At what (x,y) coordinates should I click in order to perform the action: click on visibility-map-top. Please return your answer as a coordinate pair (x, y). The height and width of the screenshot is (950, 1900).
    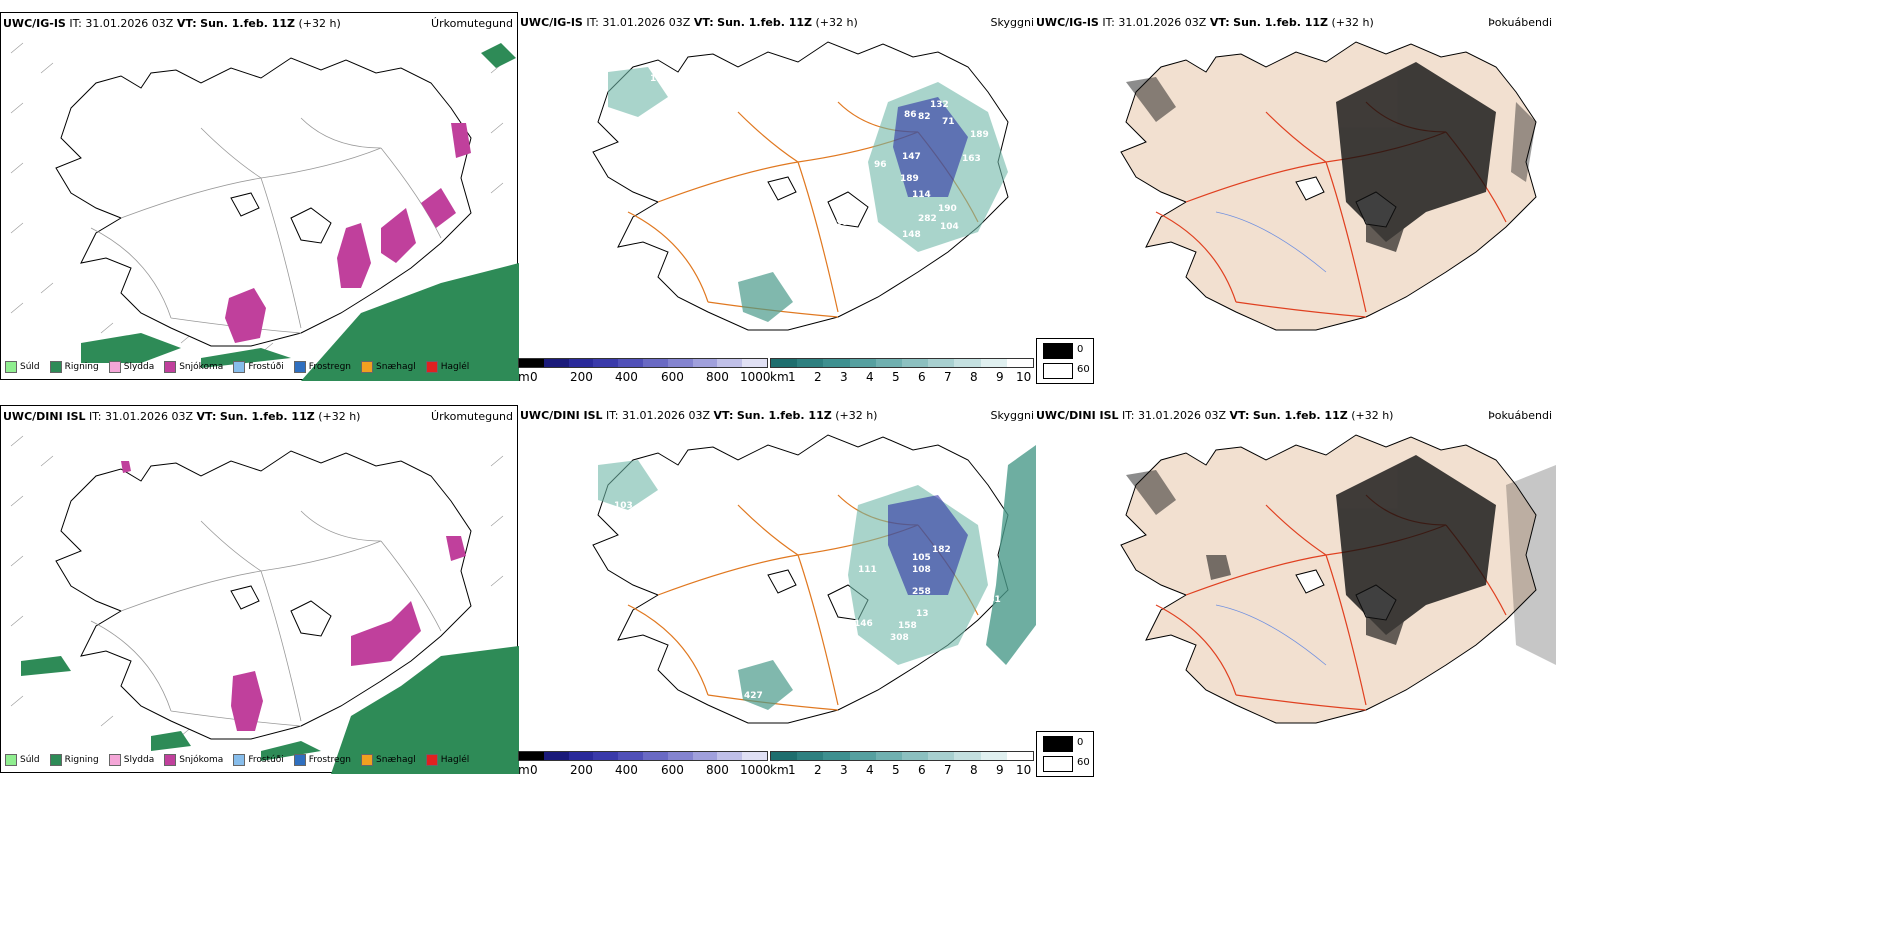
    Looking at the image, I should click on (800, 186).